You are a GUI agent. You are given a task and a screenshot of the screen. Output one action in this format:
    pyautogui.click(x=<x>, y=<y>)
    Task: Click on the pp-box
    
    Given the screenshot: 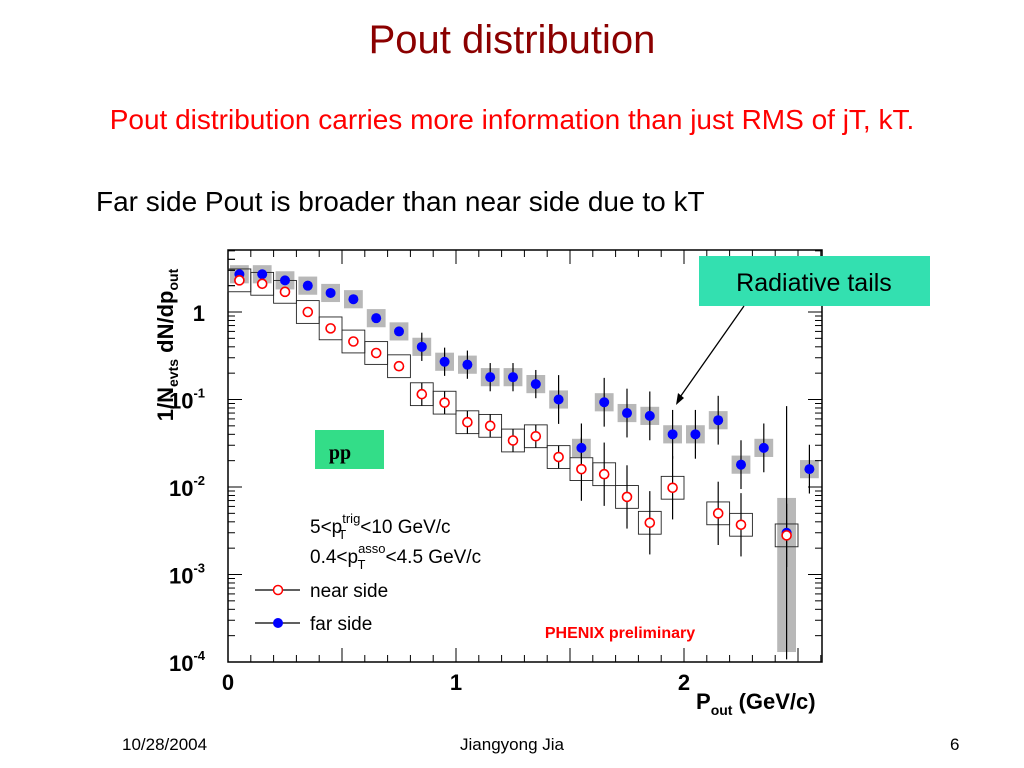 What is the action you would take?
    pyautogui.click(x=349, y=449)
    